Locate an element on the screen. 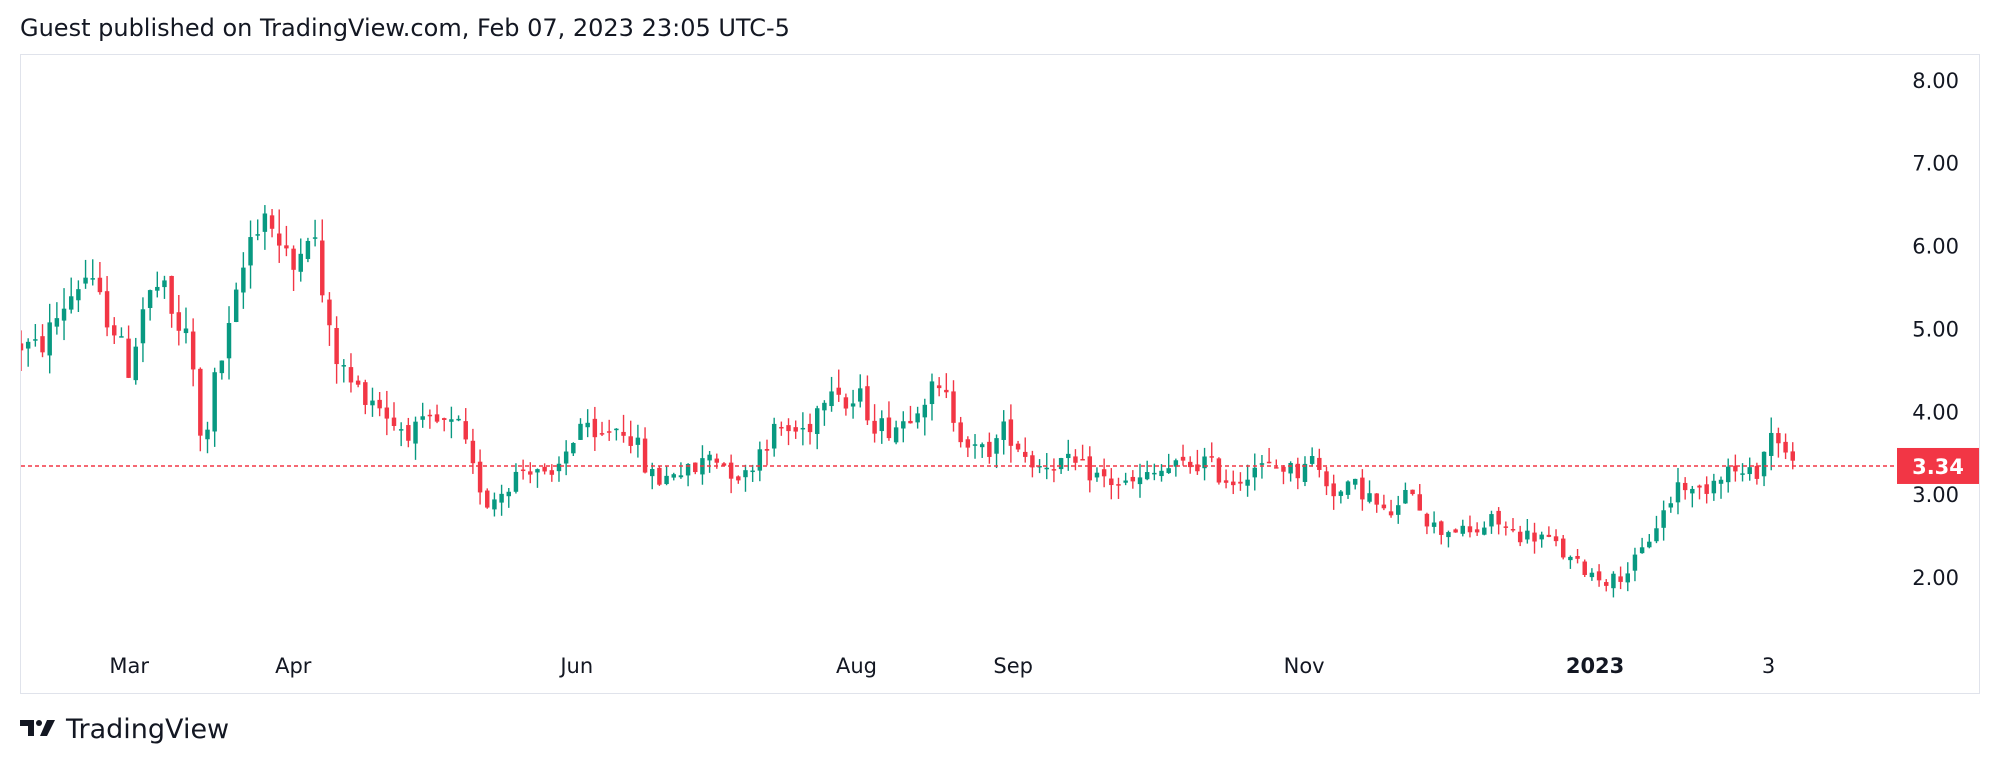 This screenshot has width=2000, height=764. footer: TradingView is located at coordinates (124, 729).